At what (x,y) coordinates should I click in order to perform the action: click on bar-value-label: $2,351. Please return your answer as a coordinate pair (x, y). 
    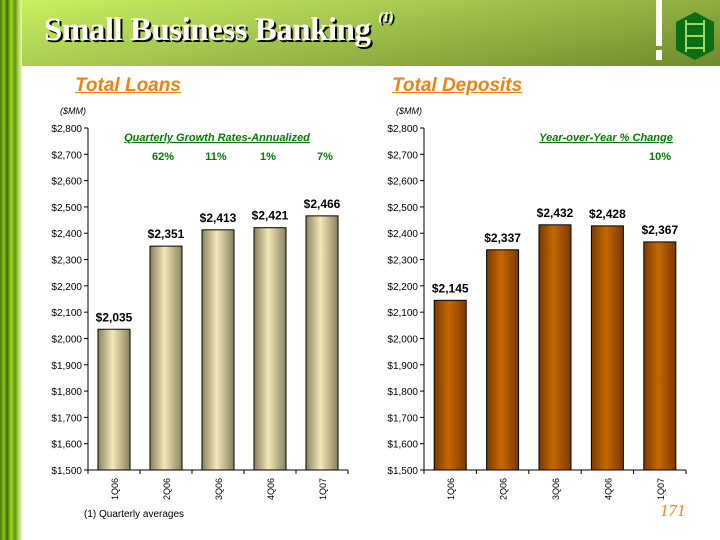
    Looking at the image, I should click on (166, 234).